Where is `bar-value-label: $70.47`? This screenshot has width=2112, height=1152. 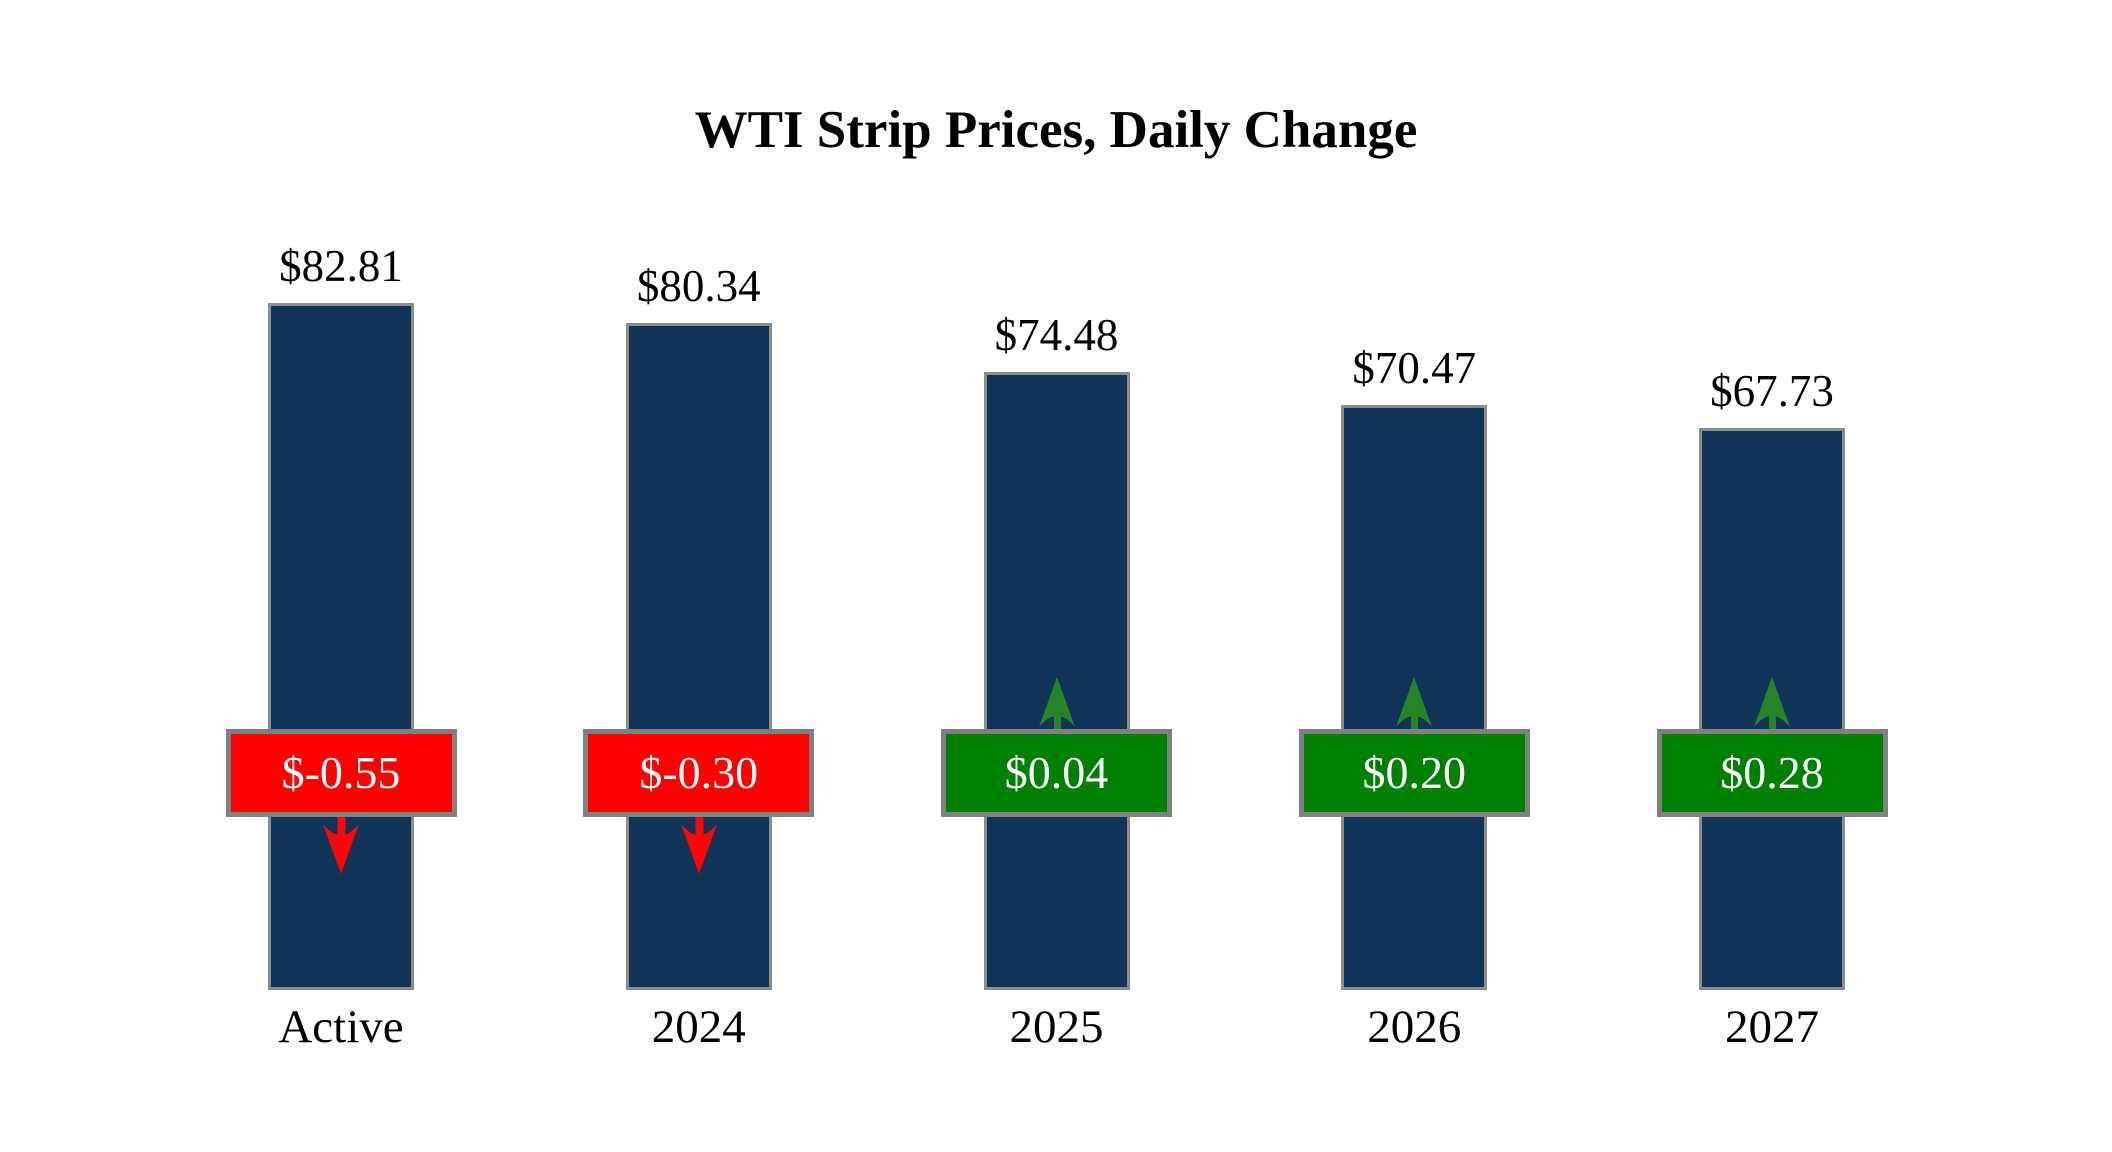
bar-value-label: $70.47 is located at coordinates (1414, 368).